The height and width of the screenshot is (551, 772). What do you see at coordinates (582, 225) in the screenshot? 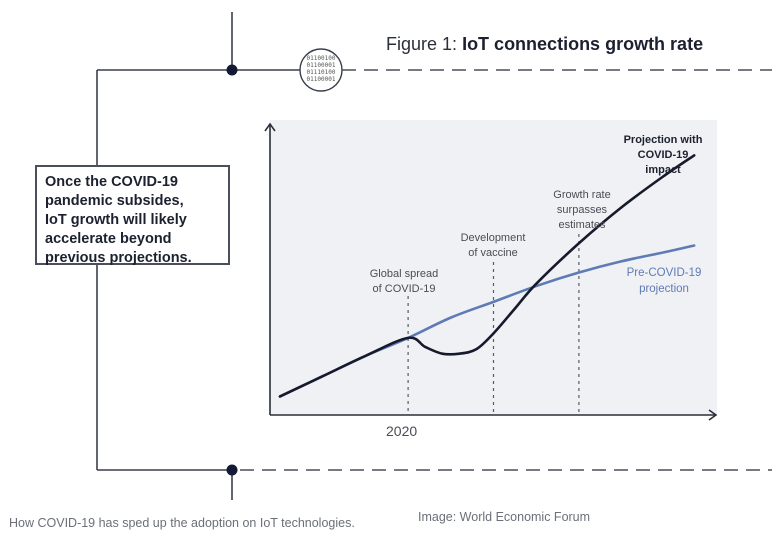
I see `event-label-line: estimates` at bounding box center [582, 225].